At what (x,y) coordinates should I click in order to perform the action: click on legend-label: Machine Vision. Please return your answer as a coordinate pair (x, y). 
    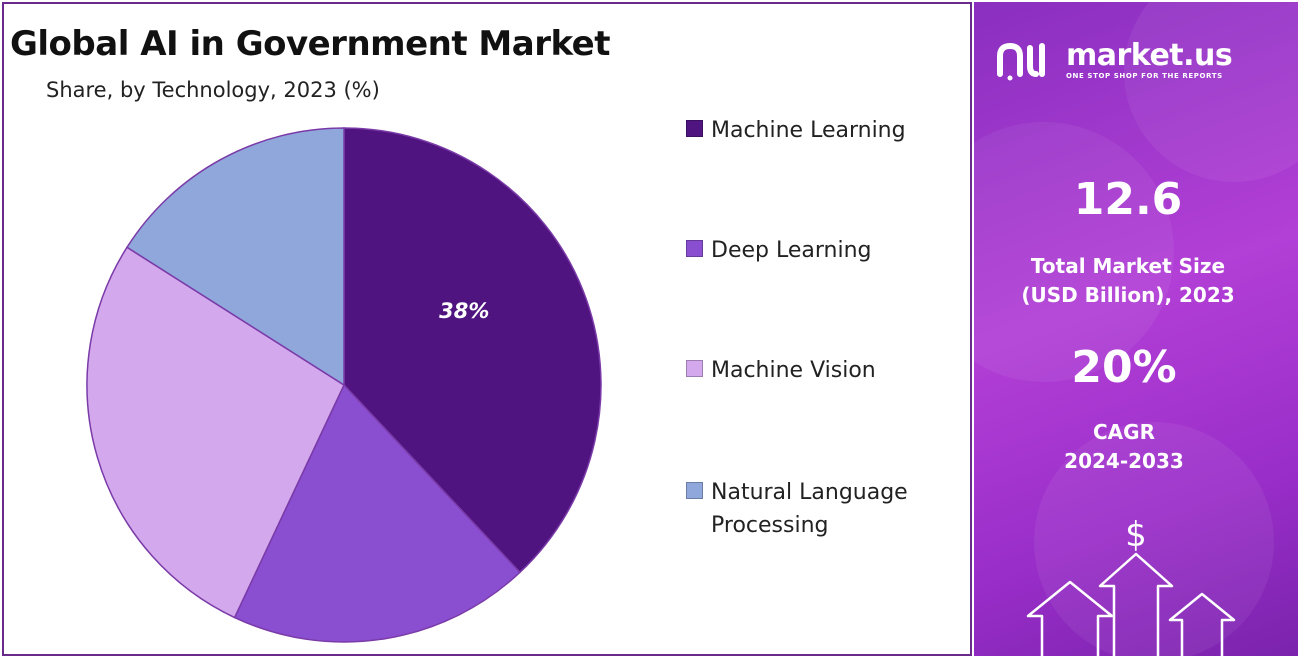
    Looking at the image, I should click on (793, 370).